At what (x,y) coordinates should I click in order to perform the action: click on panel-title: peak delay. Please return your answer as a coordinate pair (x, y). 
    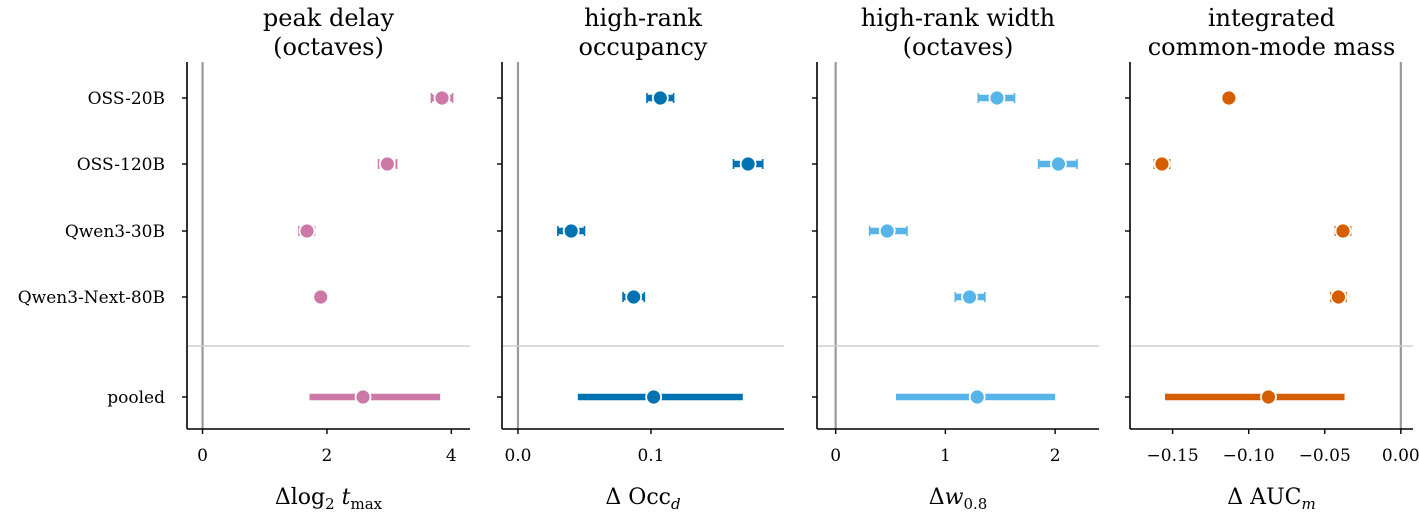
    Looking at the image, I should click on (329, 18).